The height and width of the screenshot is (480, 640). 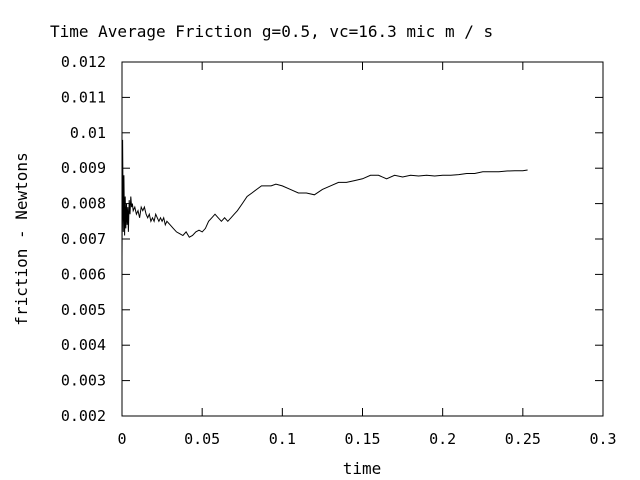 What do you see at coordinates (523, 439) in the screenshot?
I see `x-tick-label: 0.25` at bounding box center [523, 439].